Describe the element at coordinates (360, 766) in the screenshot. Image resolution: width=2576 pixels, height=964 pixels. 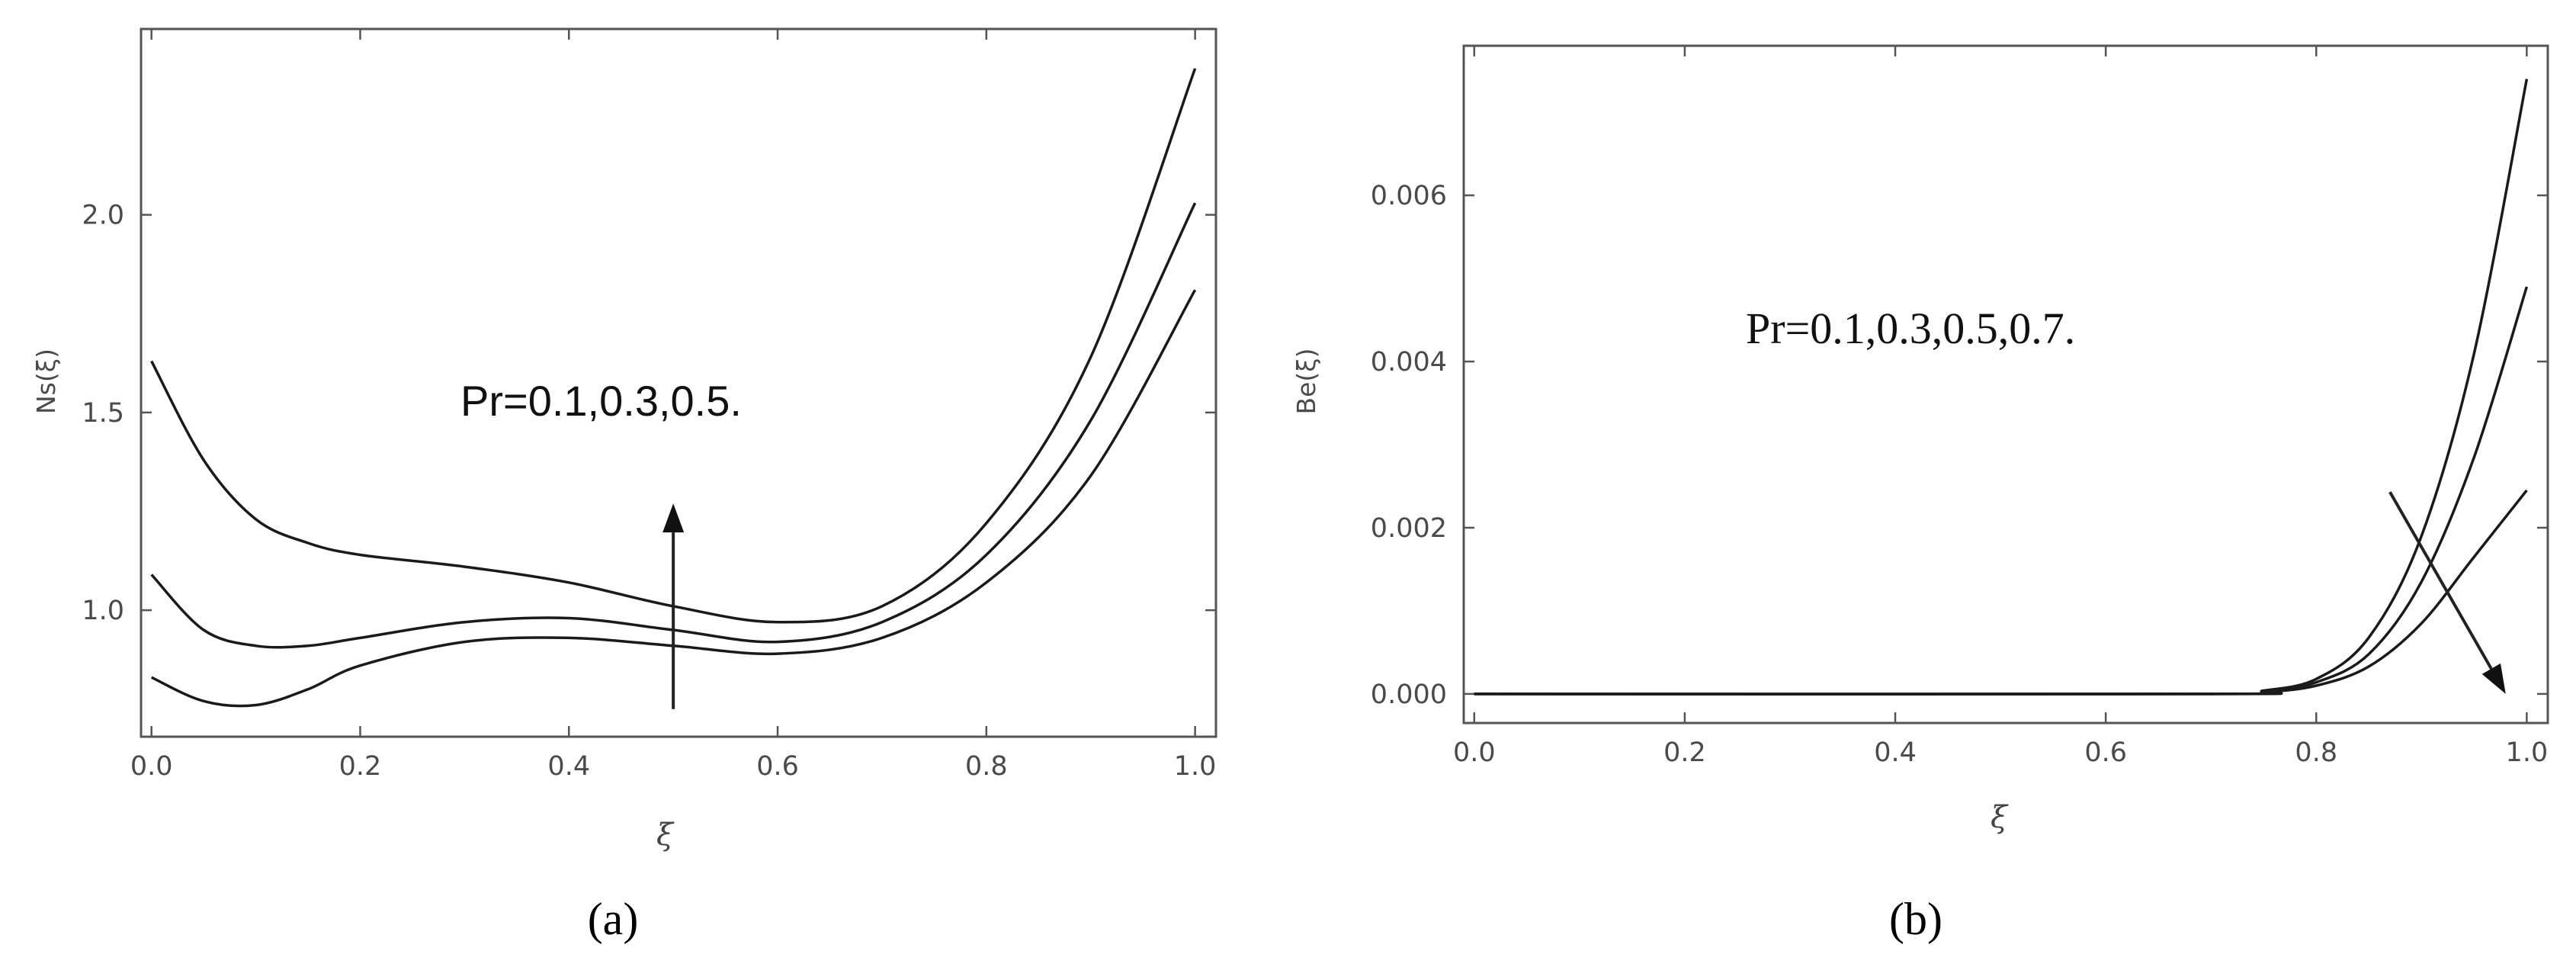
I see `x-tick-label-a: 0.2` at that location.